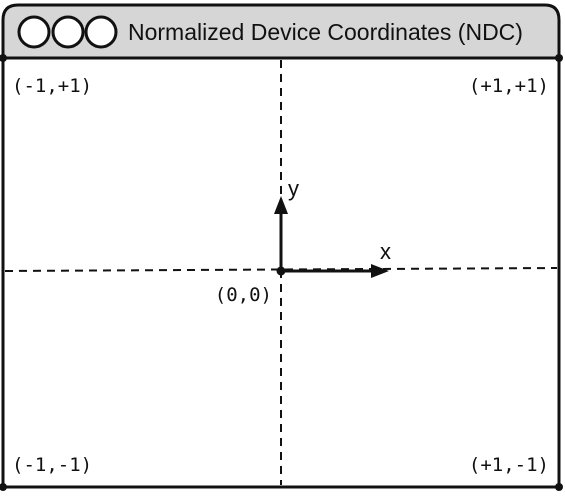 This screenshot has width=565, height=496. I want to click on x-axis-label: x, so click(385, 251).